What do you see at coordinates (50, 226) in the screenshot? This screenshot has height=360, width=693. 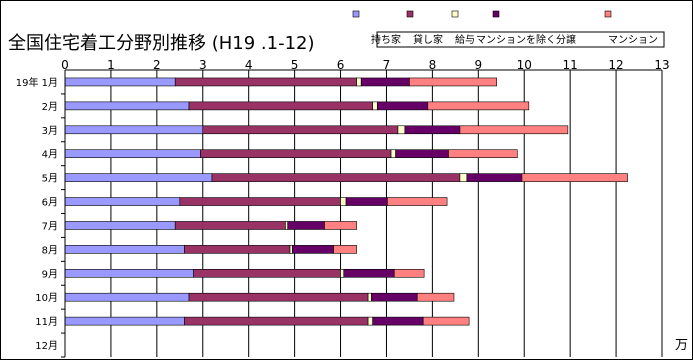 I see `category-label: 7月` at bounding box center [50, 226].